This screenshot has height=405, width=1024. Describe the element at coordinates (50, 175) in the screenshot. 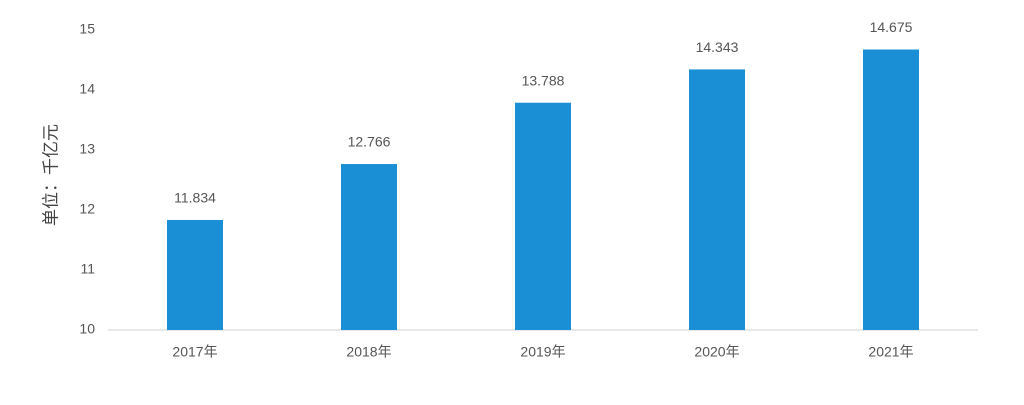

I see `y-axis-label: 单位：千亿元` at that location.